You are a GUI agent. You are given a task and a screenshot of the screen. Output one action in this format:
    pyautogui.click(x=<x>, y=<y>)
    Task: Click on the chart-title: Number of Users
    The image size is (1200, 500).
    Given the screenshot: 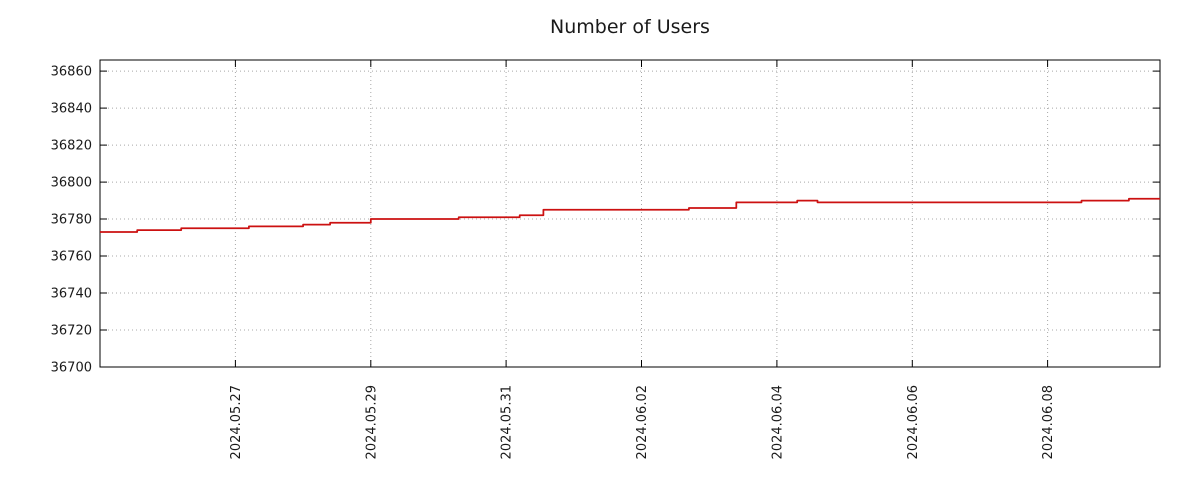 What is the action you would take?
    pyautogui.click(x=630, y=27)
    